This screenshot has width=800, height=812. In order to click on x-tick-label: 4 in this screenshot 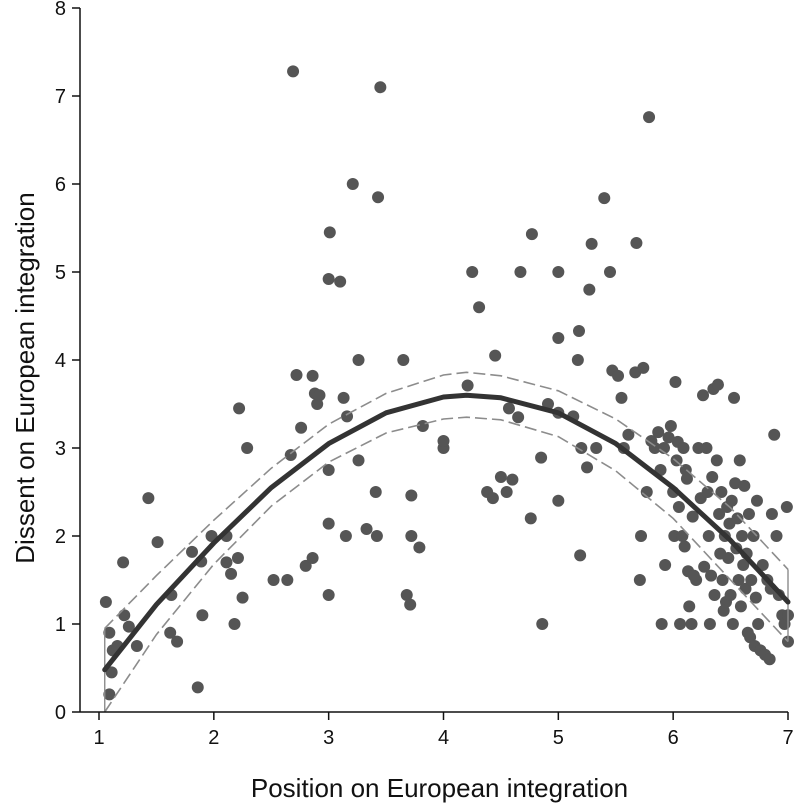, I will do `click(443, 738)`.